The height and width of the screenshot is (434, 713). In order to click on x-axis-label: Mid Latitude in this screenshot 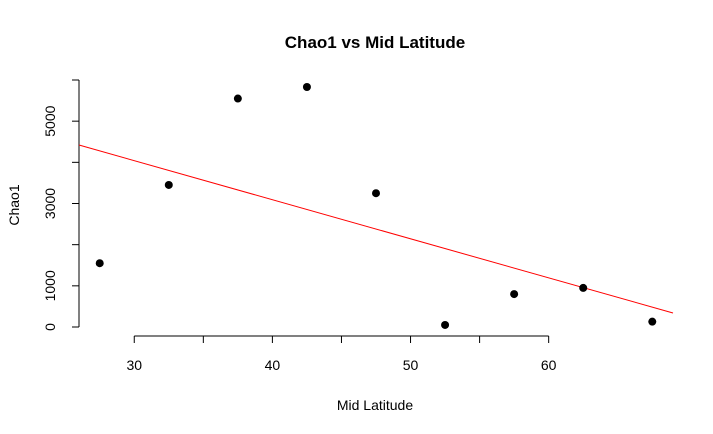, I will do `click(375, 405)`.